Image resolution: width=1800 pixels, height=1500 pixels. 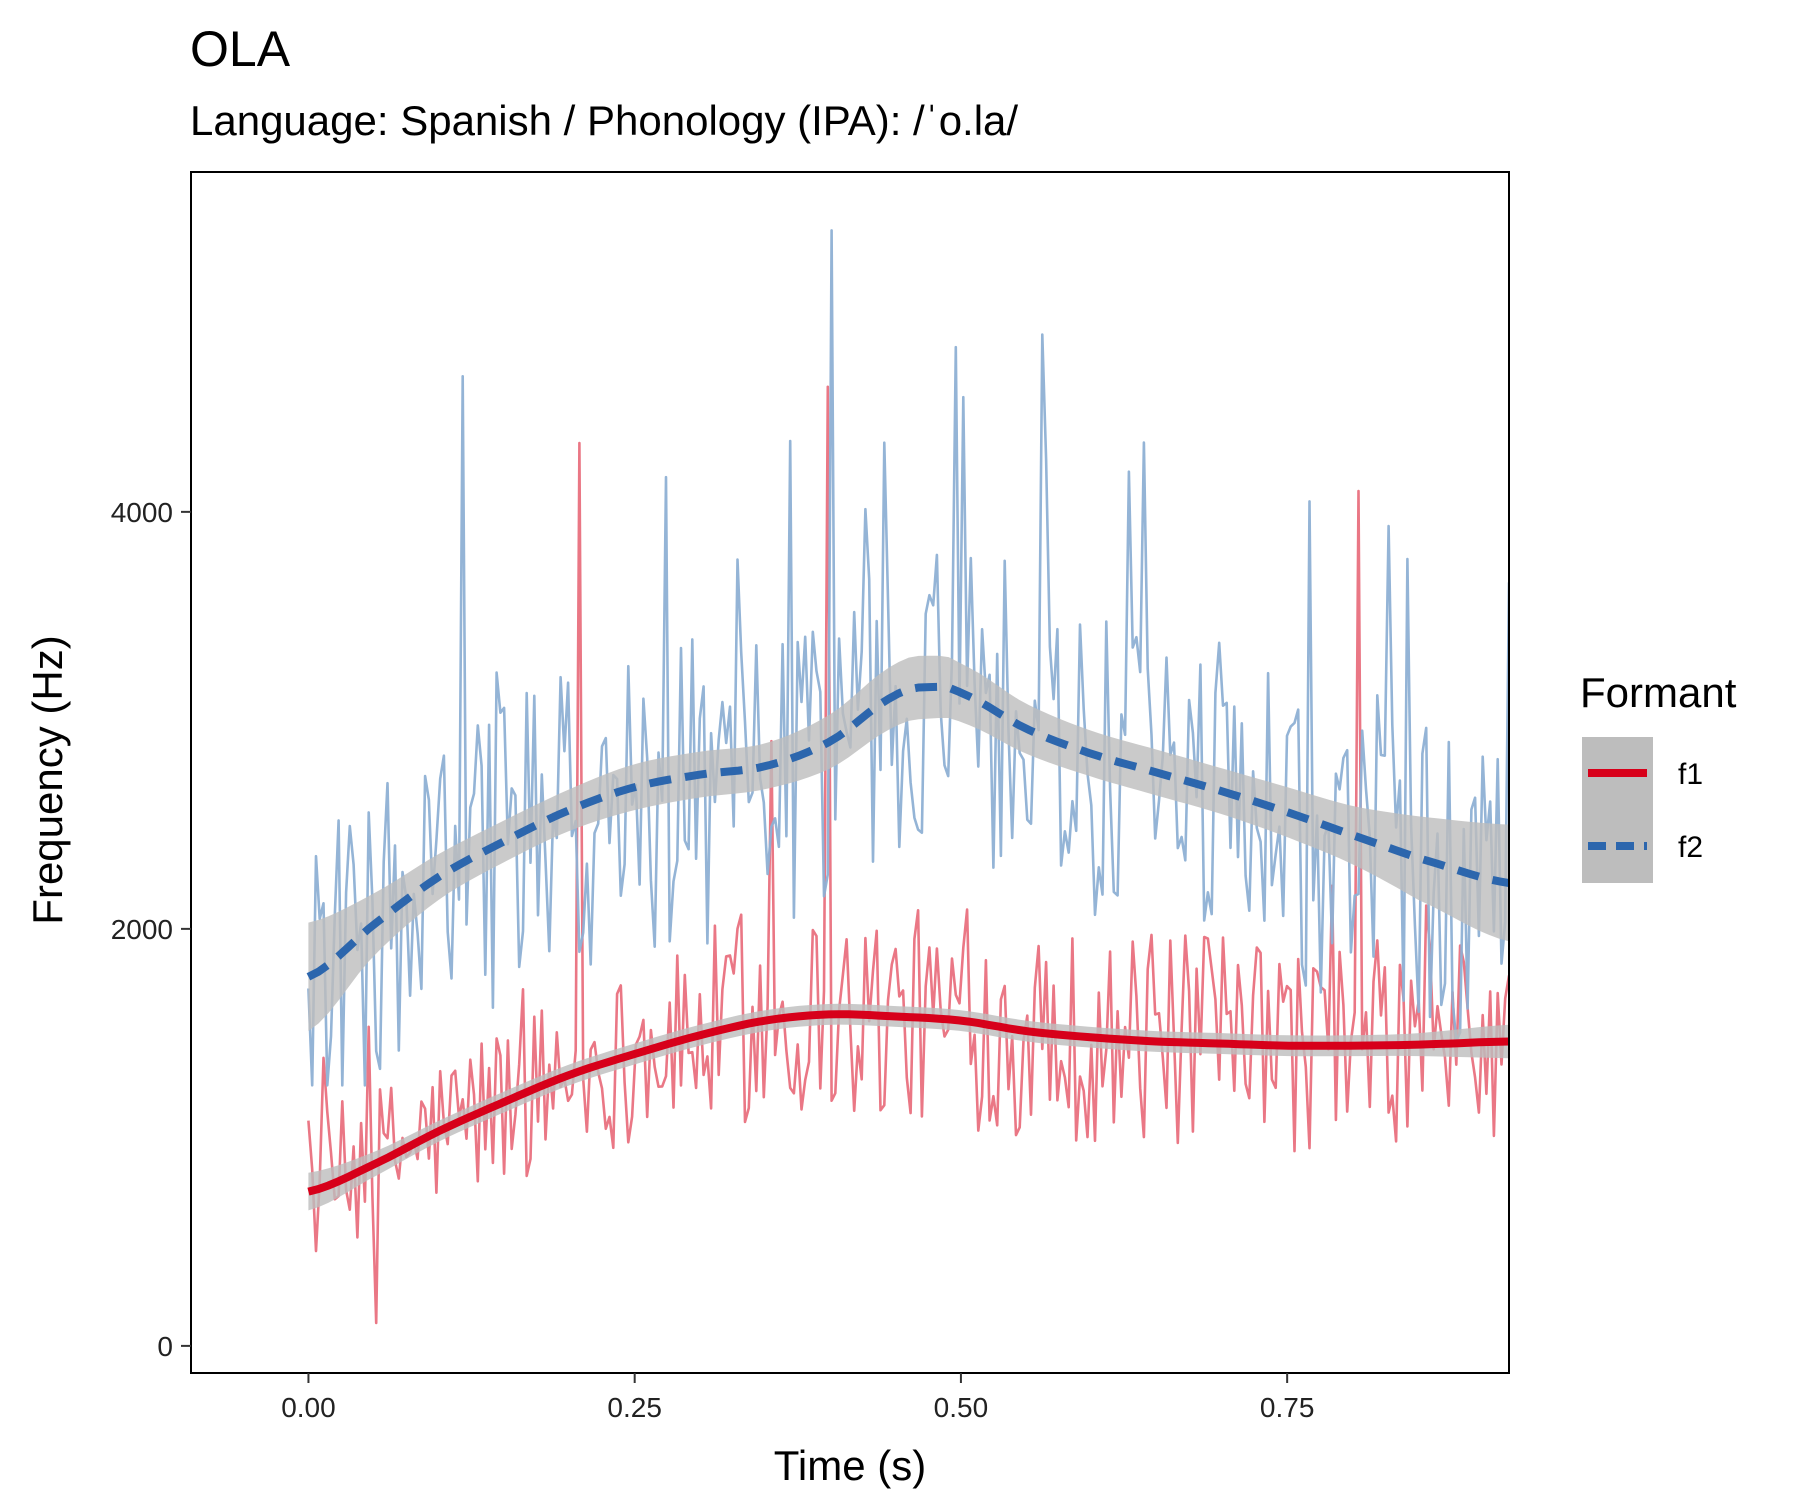 I want to click on legend-label-f2: f2, so click(x=1690, y=847).